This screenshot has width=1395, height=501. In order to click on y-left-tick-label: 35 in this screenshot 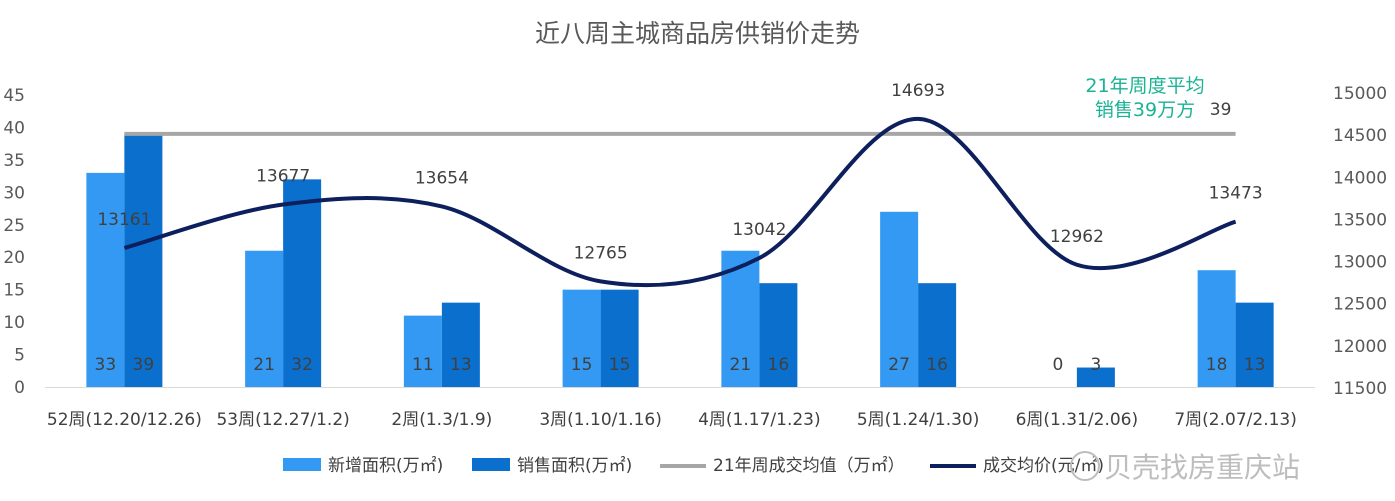, I will do `click(14, 161)`.